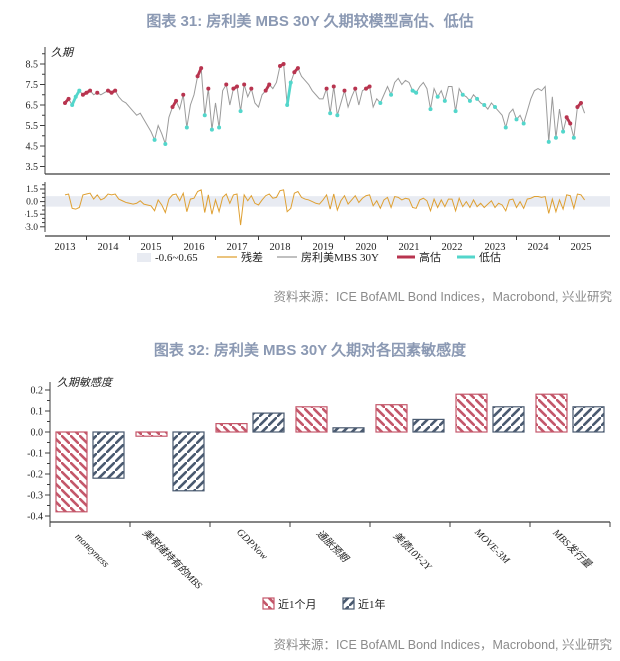 Image resolution: width=620 pixels, height=661 pixels. I want to click on chart32-title: 图表 32: 房利美 MBS 30Y 久期对各因素敏感度, so click(310, 350).